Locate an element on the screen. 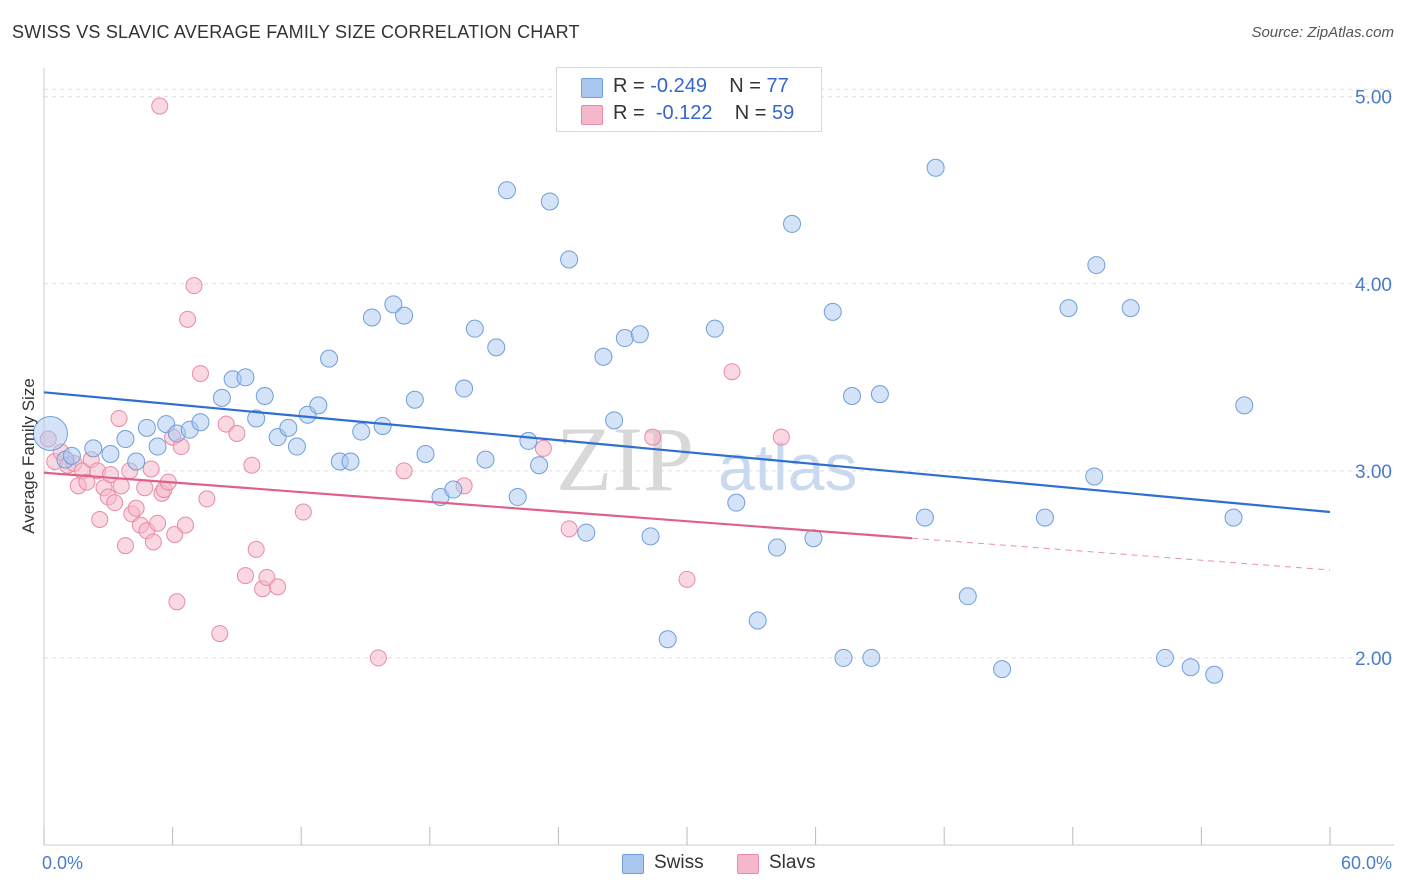  slavs-swatch is located at coordinates (592, 115).